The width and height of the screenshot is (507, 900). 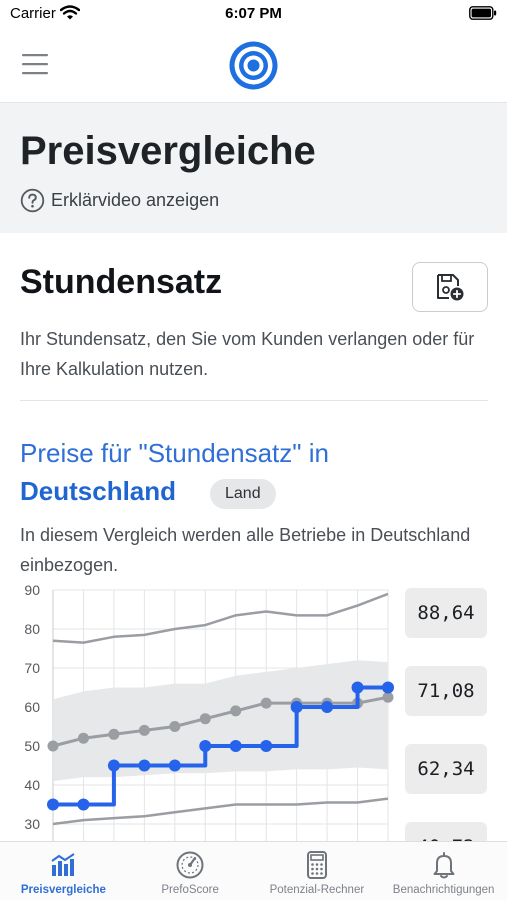 I want to click on value-box-1: 88,64, so click(x=446, y=613).